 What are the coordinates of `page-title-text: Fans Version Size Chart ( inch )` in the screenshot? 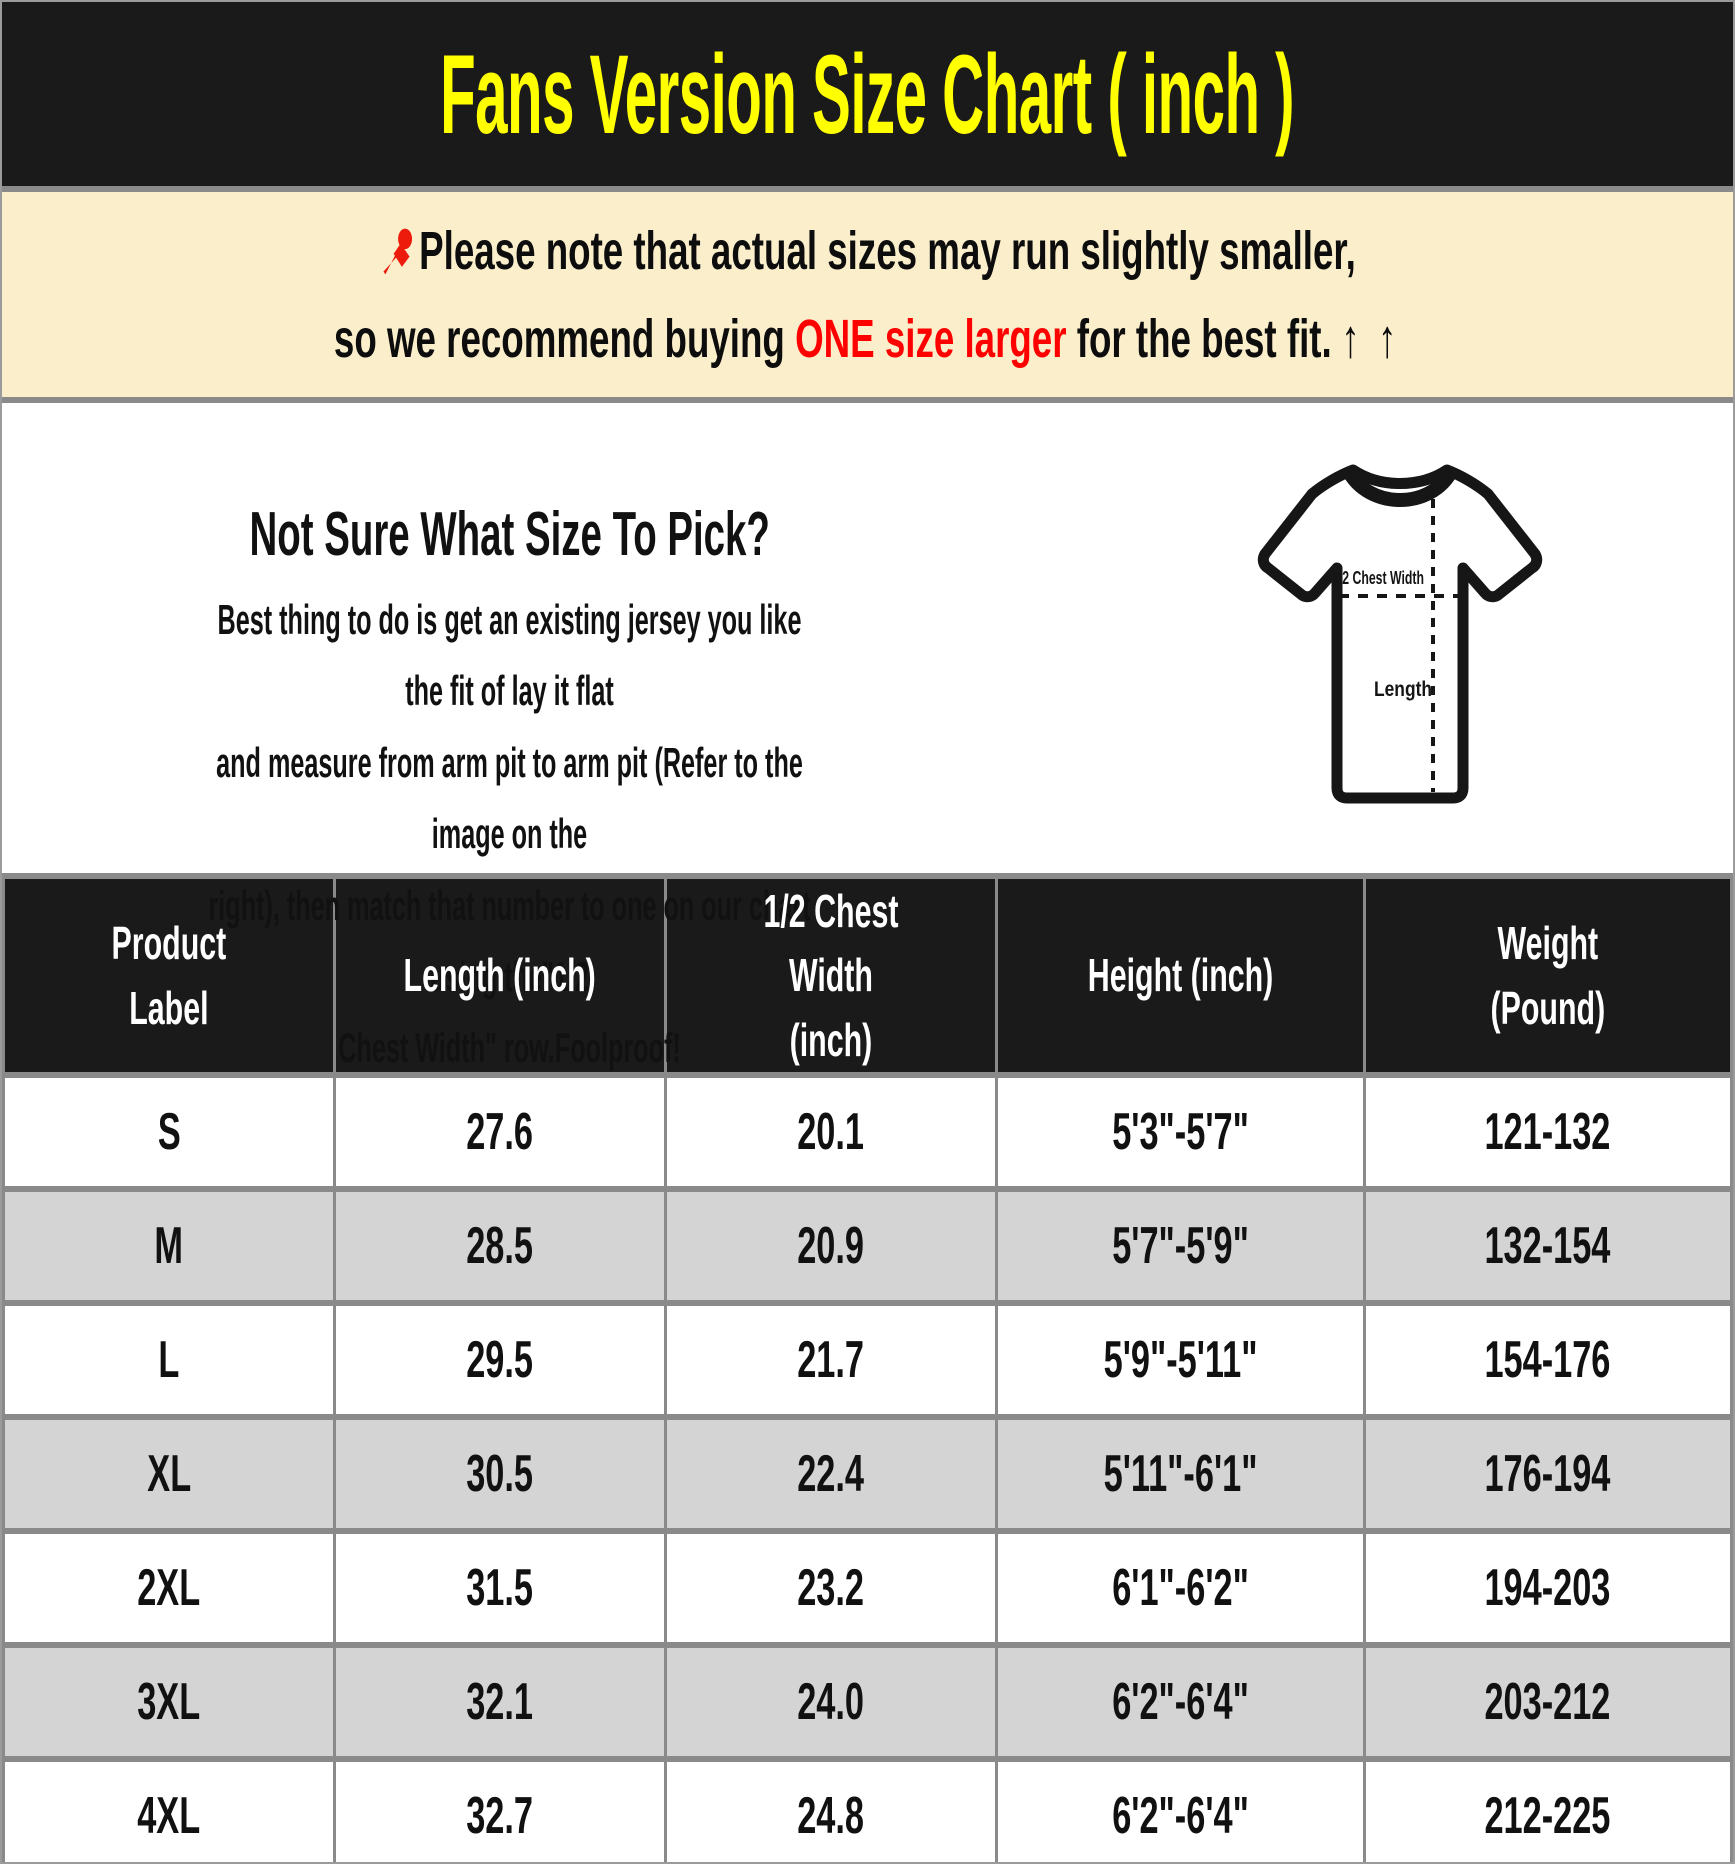 It's located at (867, 94).